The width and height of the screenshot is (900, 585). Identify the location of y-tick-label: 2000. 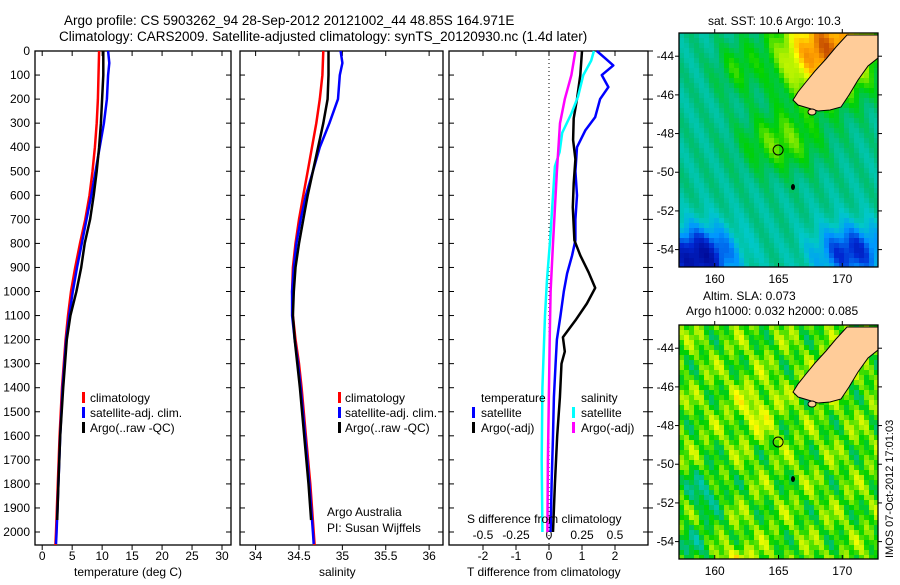
(16, 532).